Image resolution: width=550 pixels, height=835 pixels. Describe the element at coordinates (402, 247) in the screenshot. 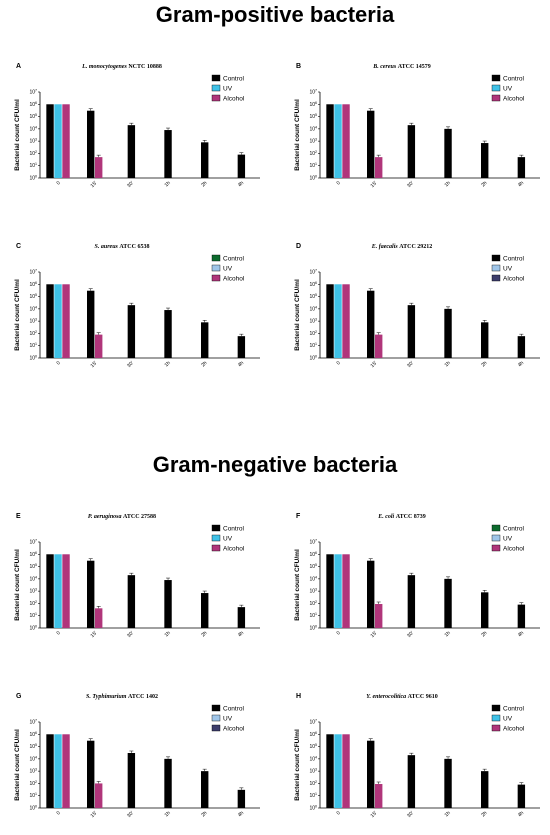

I see `chart-title: E. faecalis ATCC 29212` at that location.